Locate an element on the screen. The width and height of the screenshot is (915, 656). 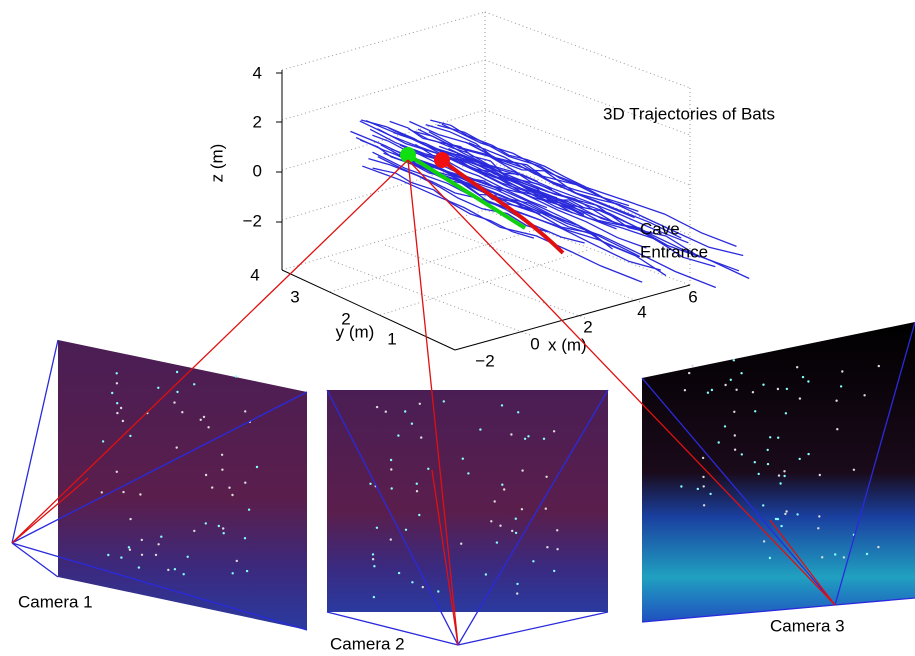
annotation: Entrance is located at coordinates (674, 251).